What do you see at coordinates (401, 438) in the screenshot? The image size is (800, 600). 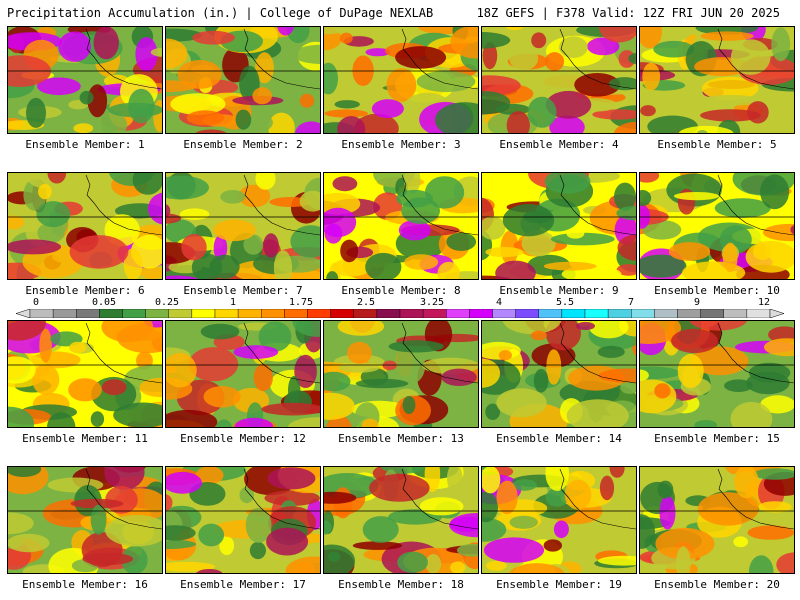 I see `ensemble-member-label: Ensemble Member: 13` at bounding box center [401, 438].